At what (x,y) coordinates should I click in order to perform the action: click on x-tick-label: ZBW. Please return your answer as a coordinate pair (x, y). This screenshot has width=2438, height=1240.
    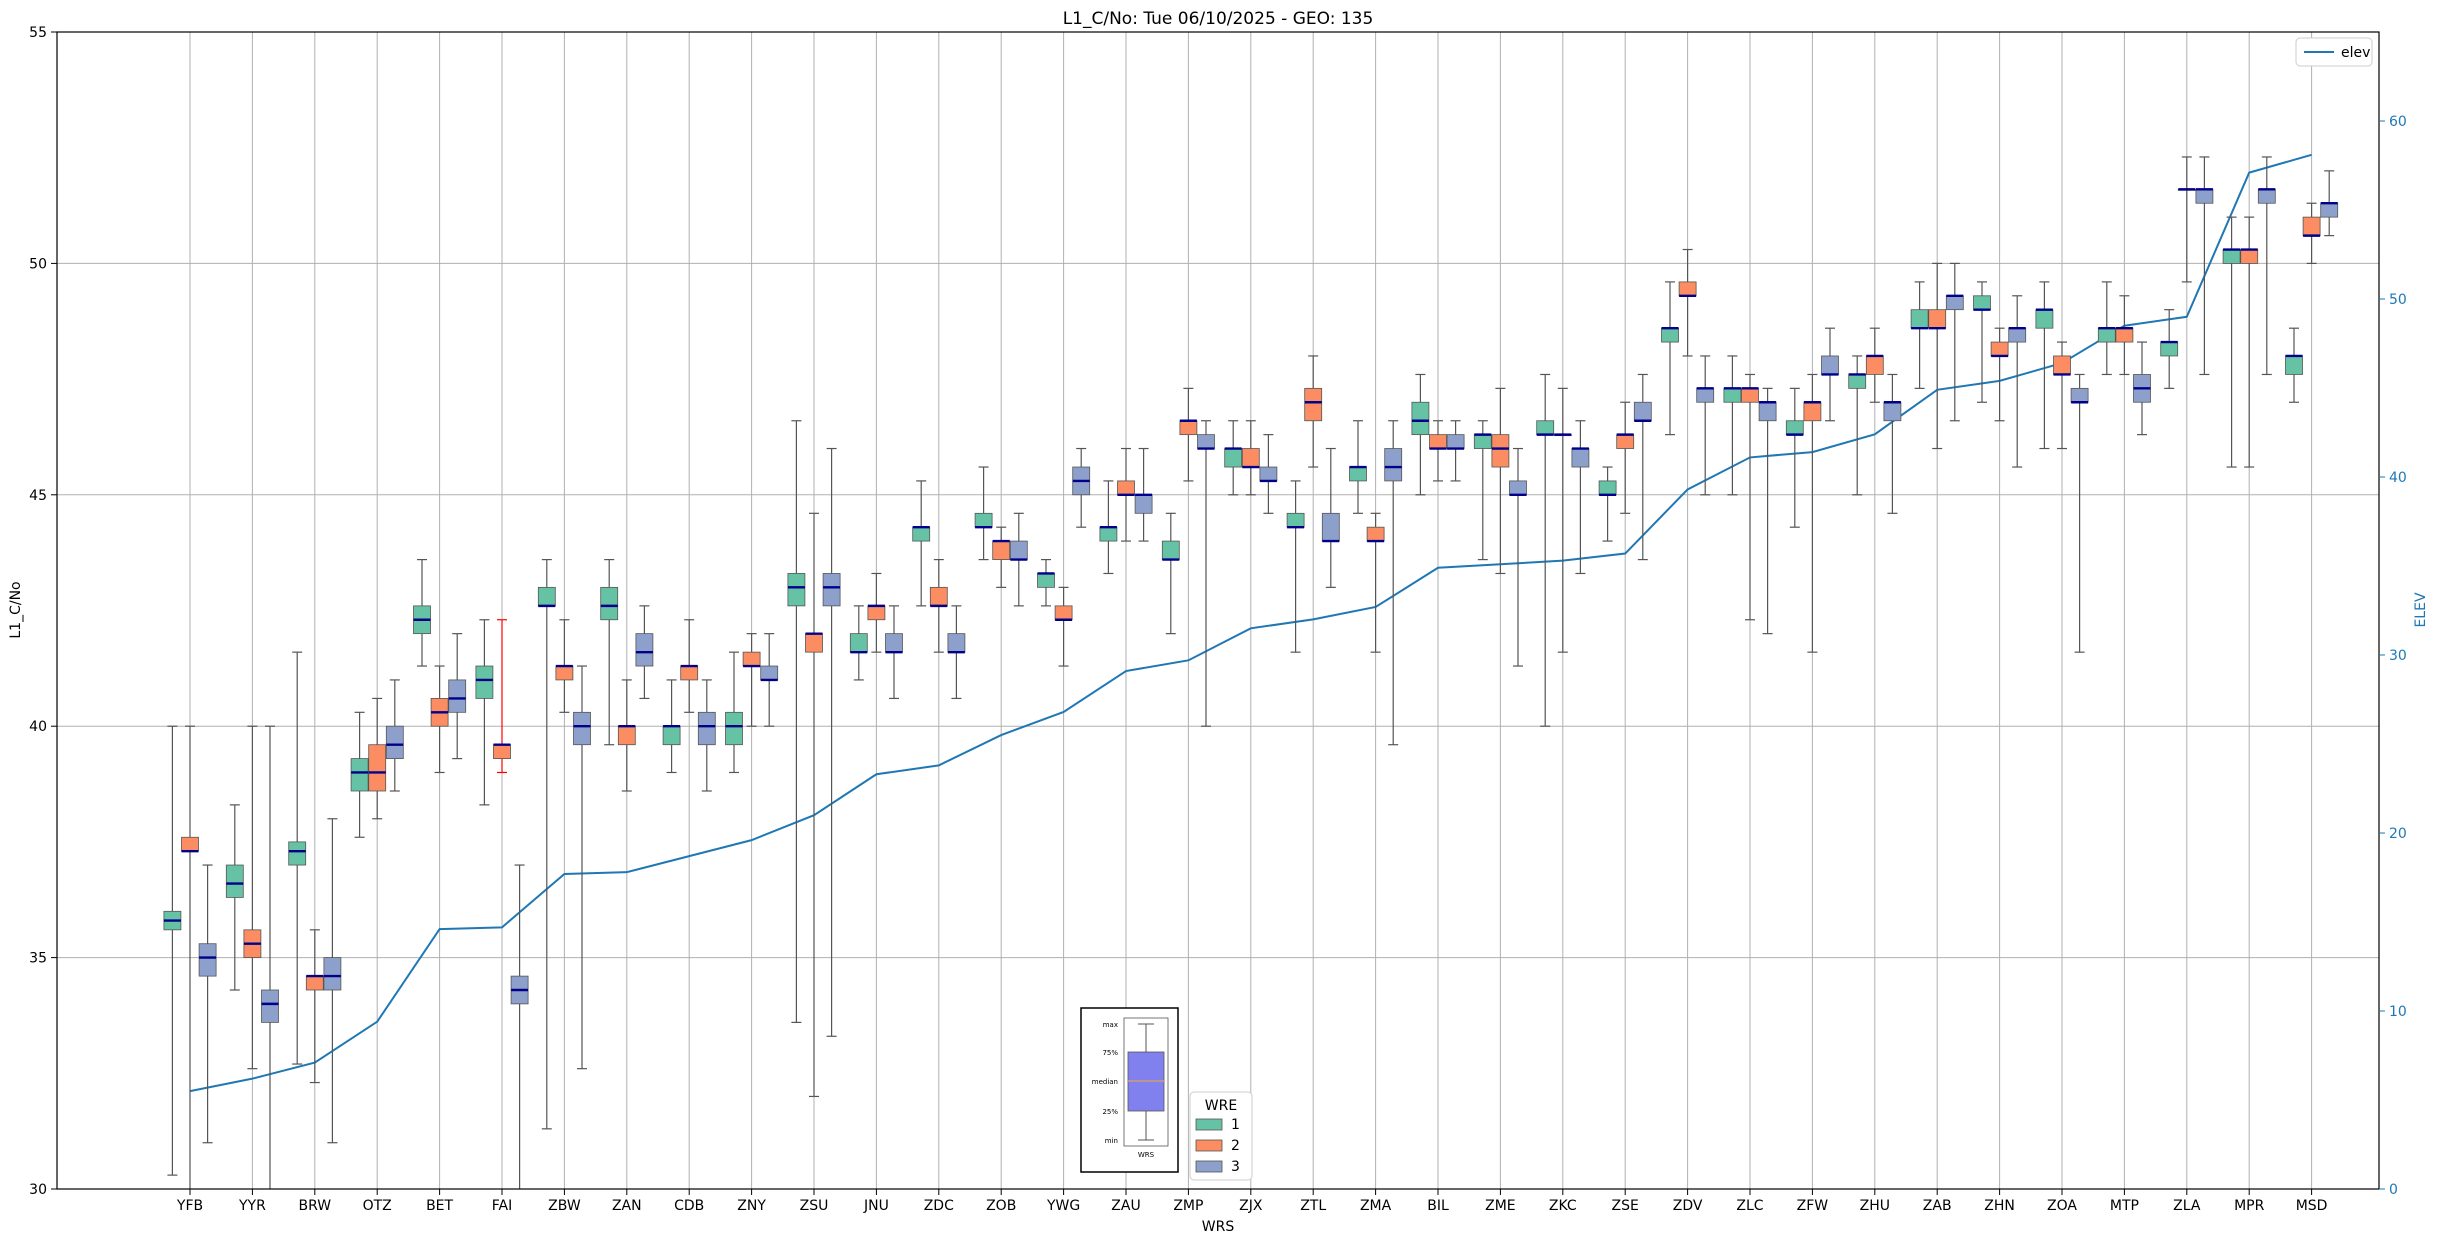
    Looking at the image, I should click on (564, 1206).